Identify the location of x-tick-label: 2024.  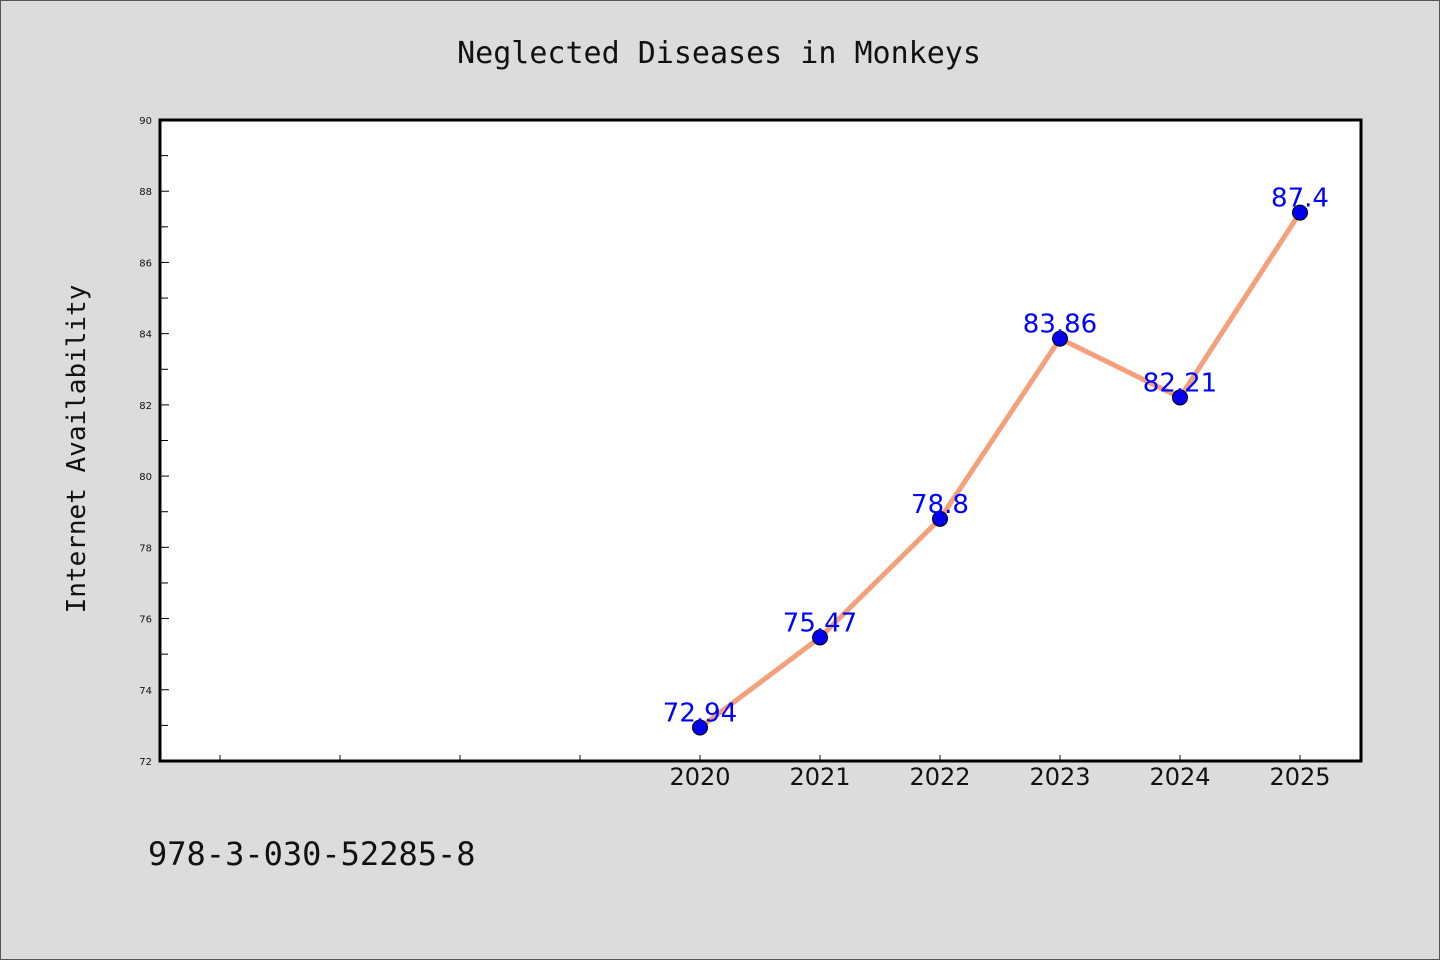
(1179, 777).